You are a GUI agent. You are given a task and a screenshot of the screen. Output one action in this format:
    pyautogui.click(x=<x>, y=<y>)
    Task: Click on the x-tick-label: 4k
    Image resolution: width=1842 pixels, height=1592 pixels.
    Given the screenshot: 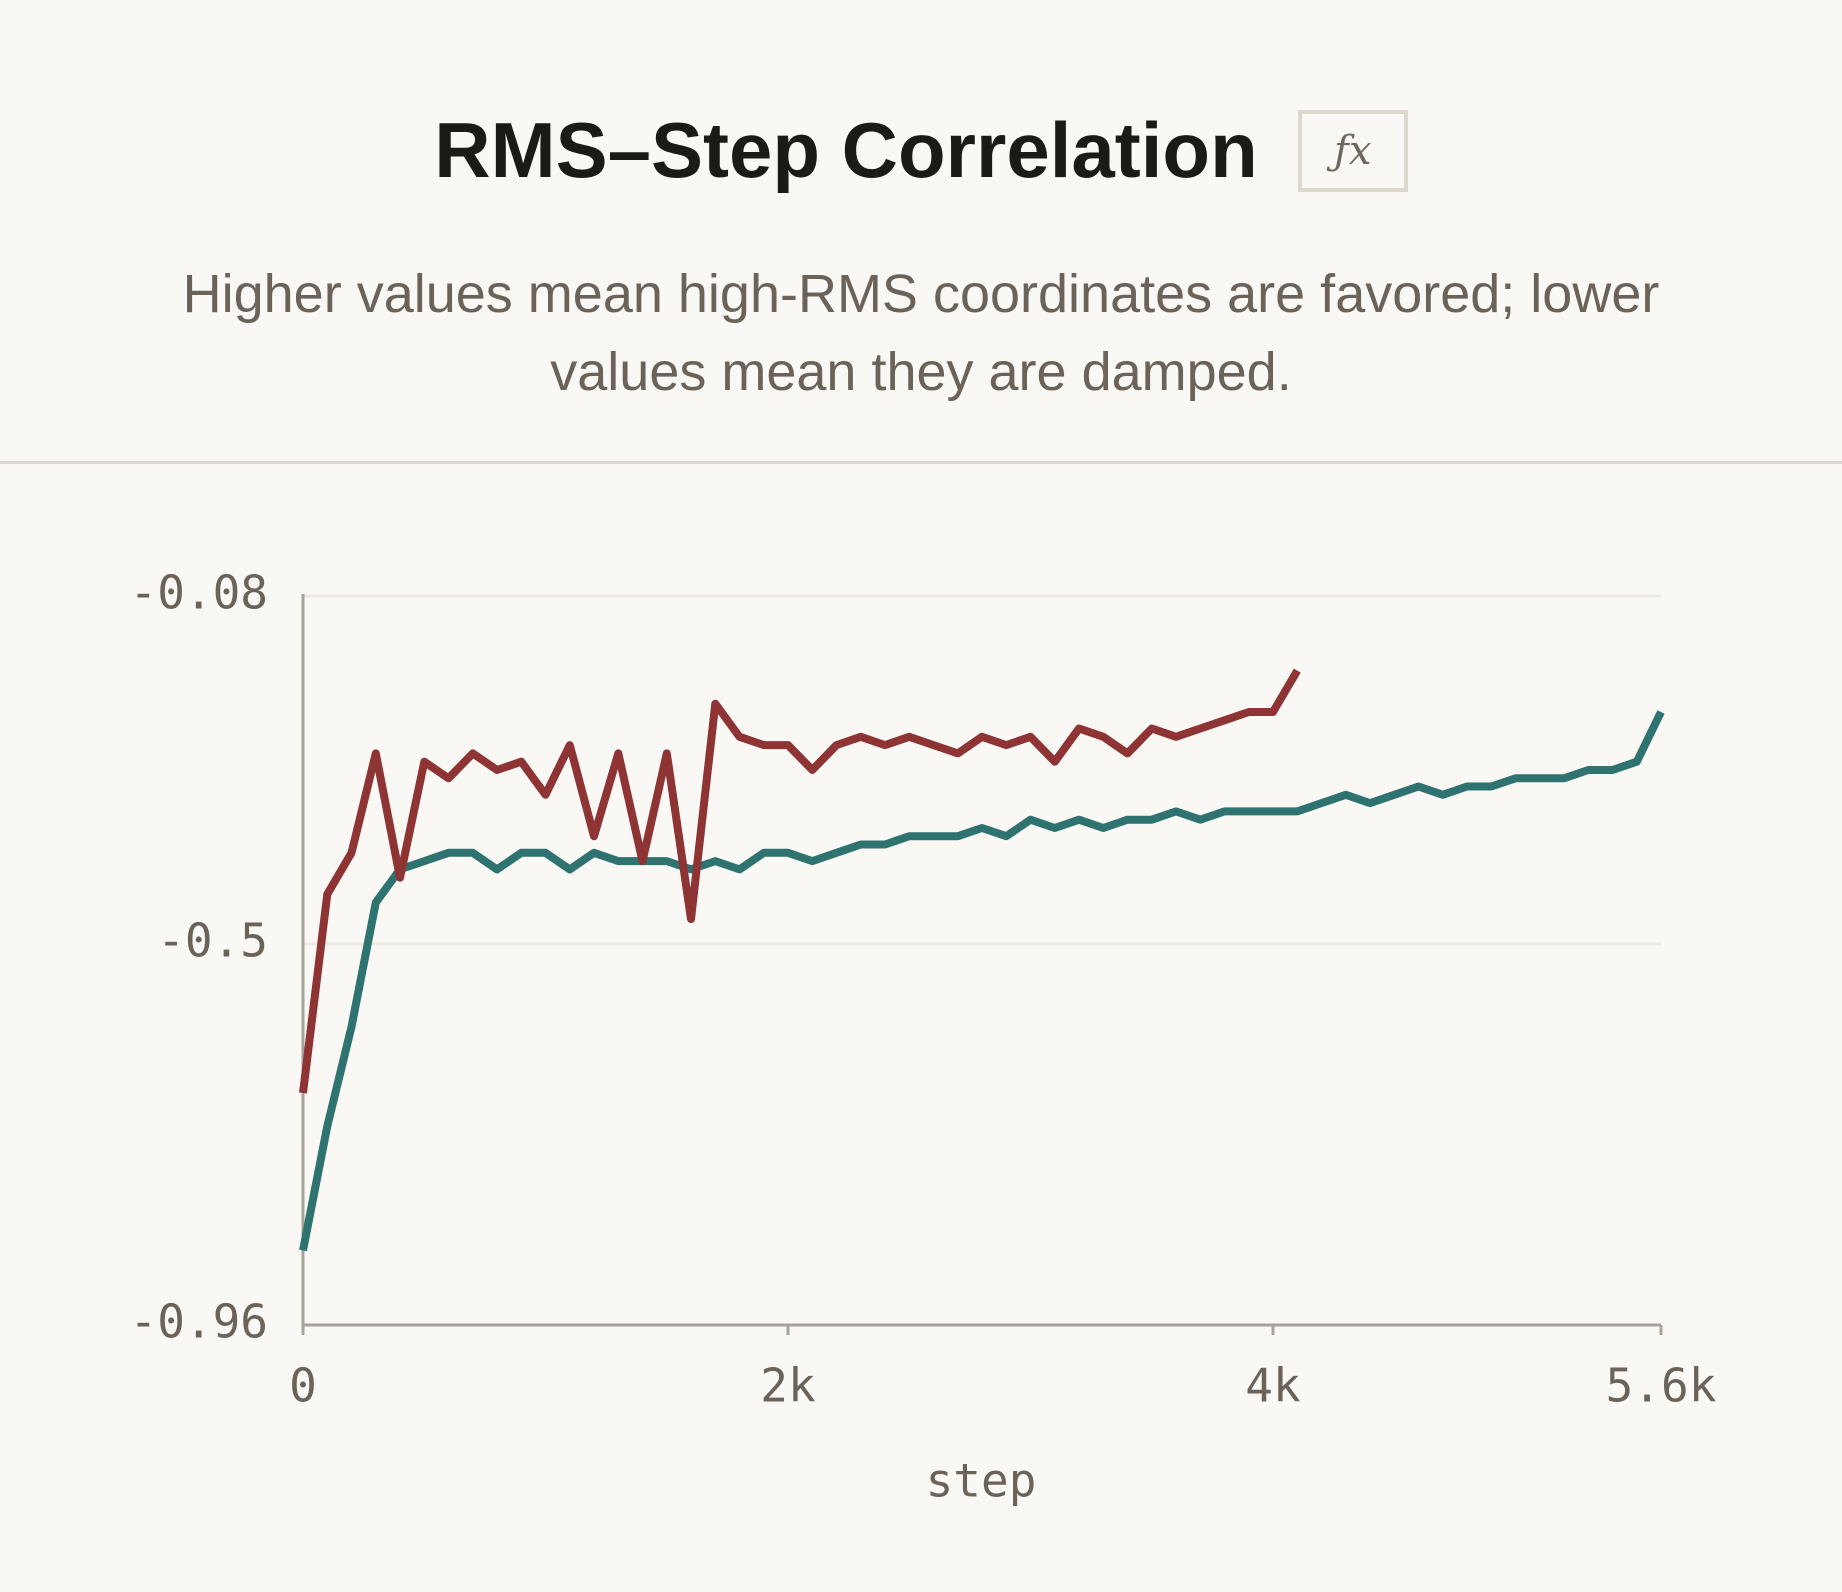 What is the action you would take?
    pyautogui.click(x=1272, y=1386)
    